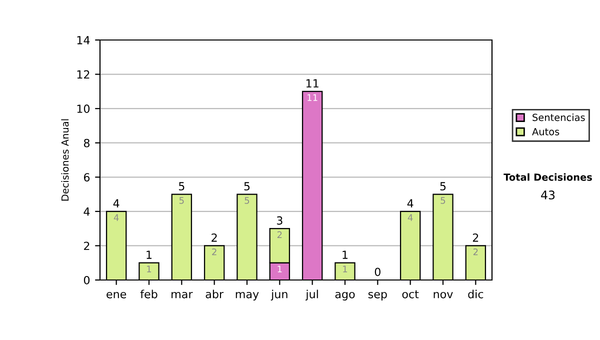 The height and width of the screenshot is (340, 600). I want to click on text: Total Decisiones, so click(548, 177).